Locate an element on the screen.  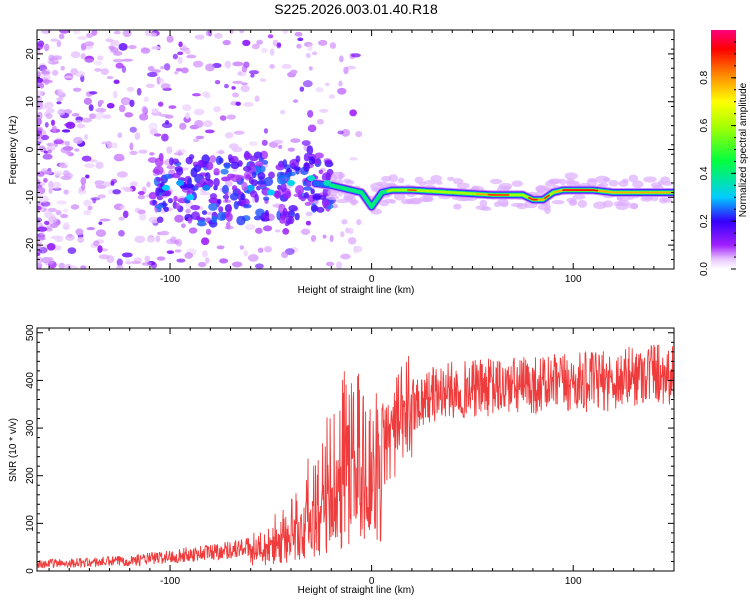
heatmap-ridge-peak is located at coordinates (533, 199).